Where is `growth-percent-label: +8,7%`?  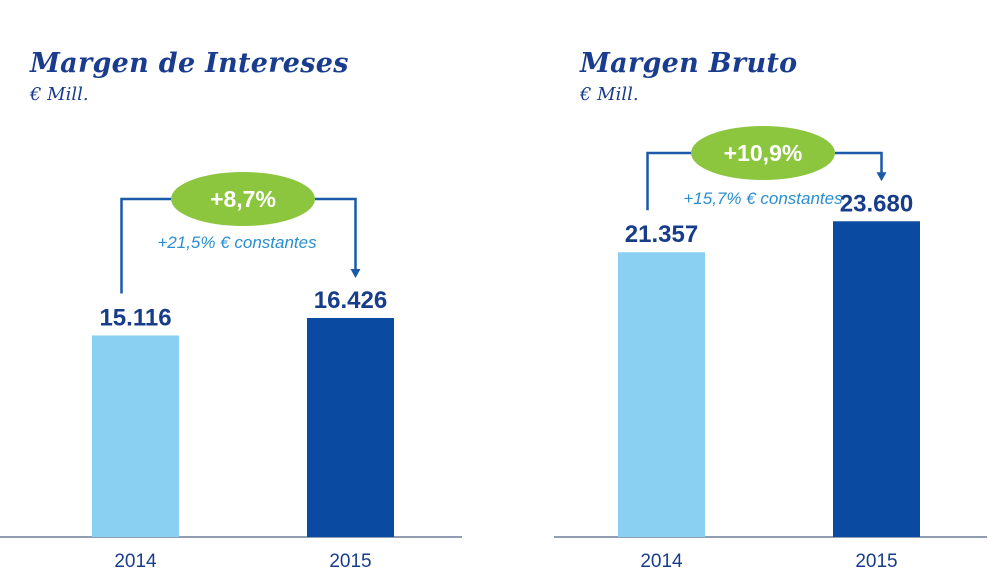 growth-percent-label: +8,7% is located at coordinates (243, 199).